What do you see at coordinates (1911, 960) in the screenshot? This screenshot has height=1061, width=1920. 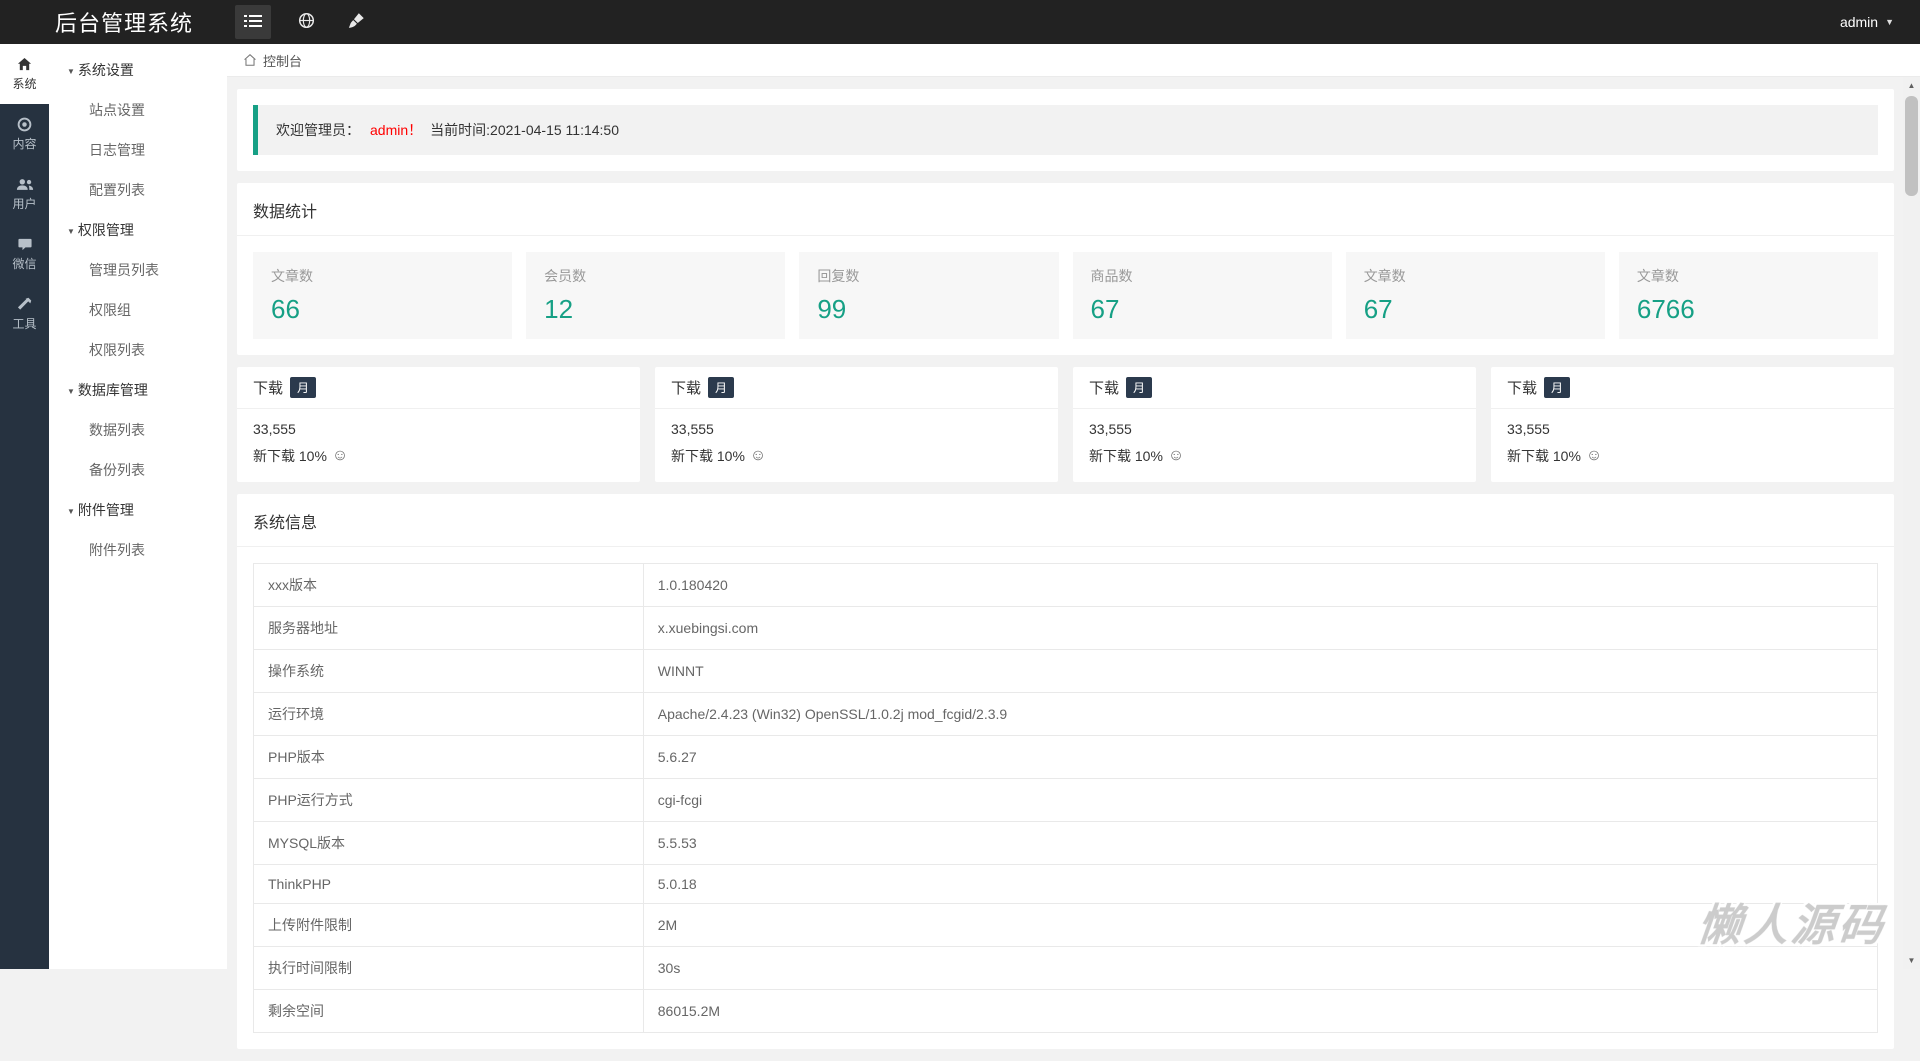 I see `scroll-down-arrow: ▼` at bounding box center [1911, 960].